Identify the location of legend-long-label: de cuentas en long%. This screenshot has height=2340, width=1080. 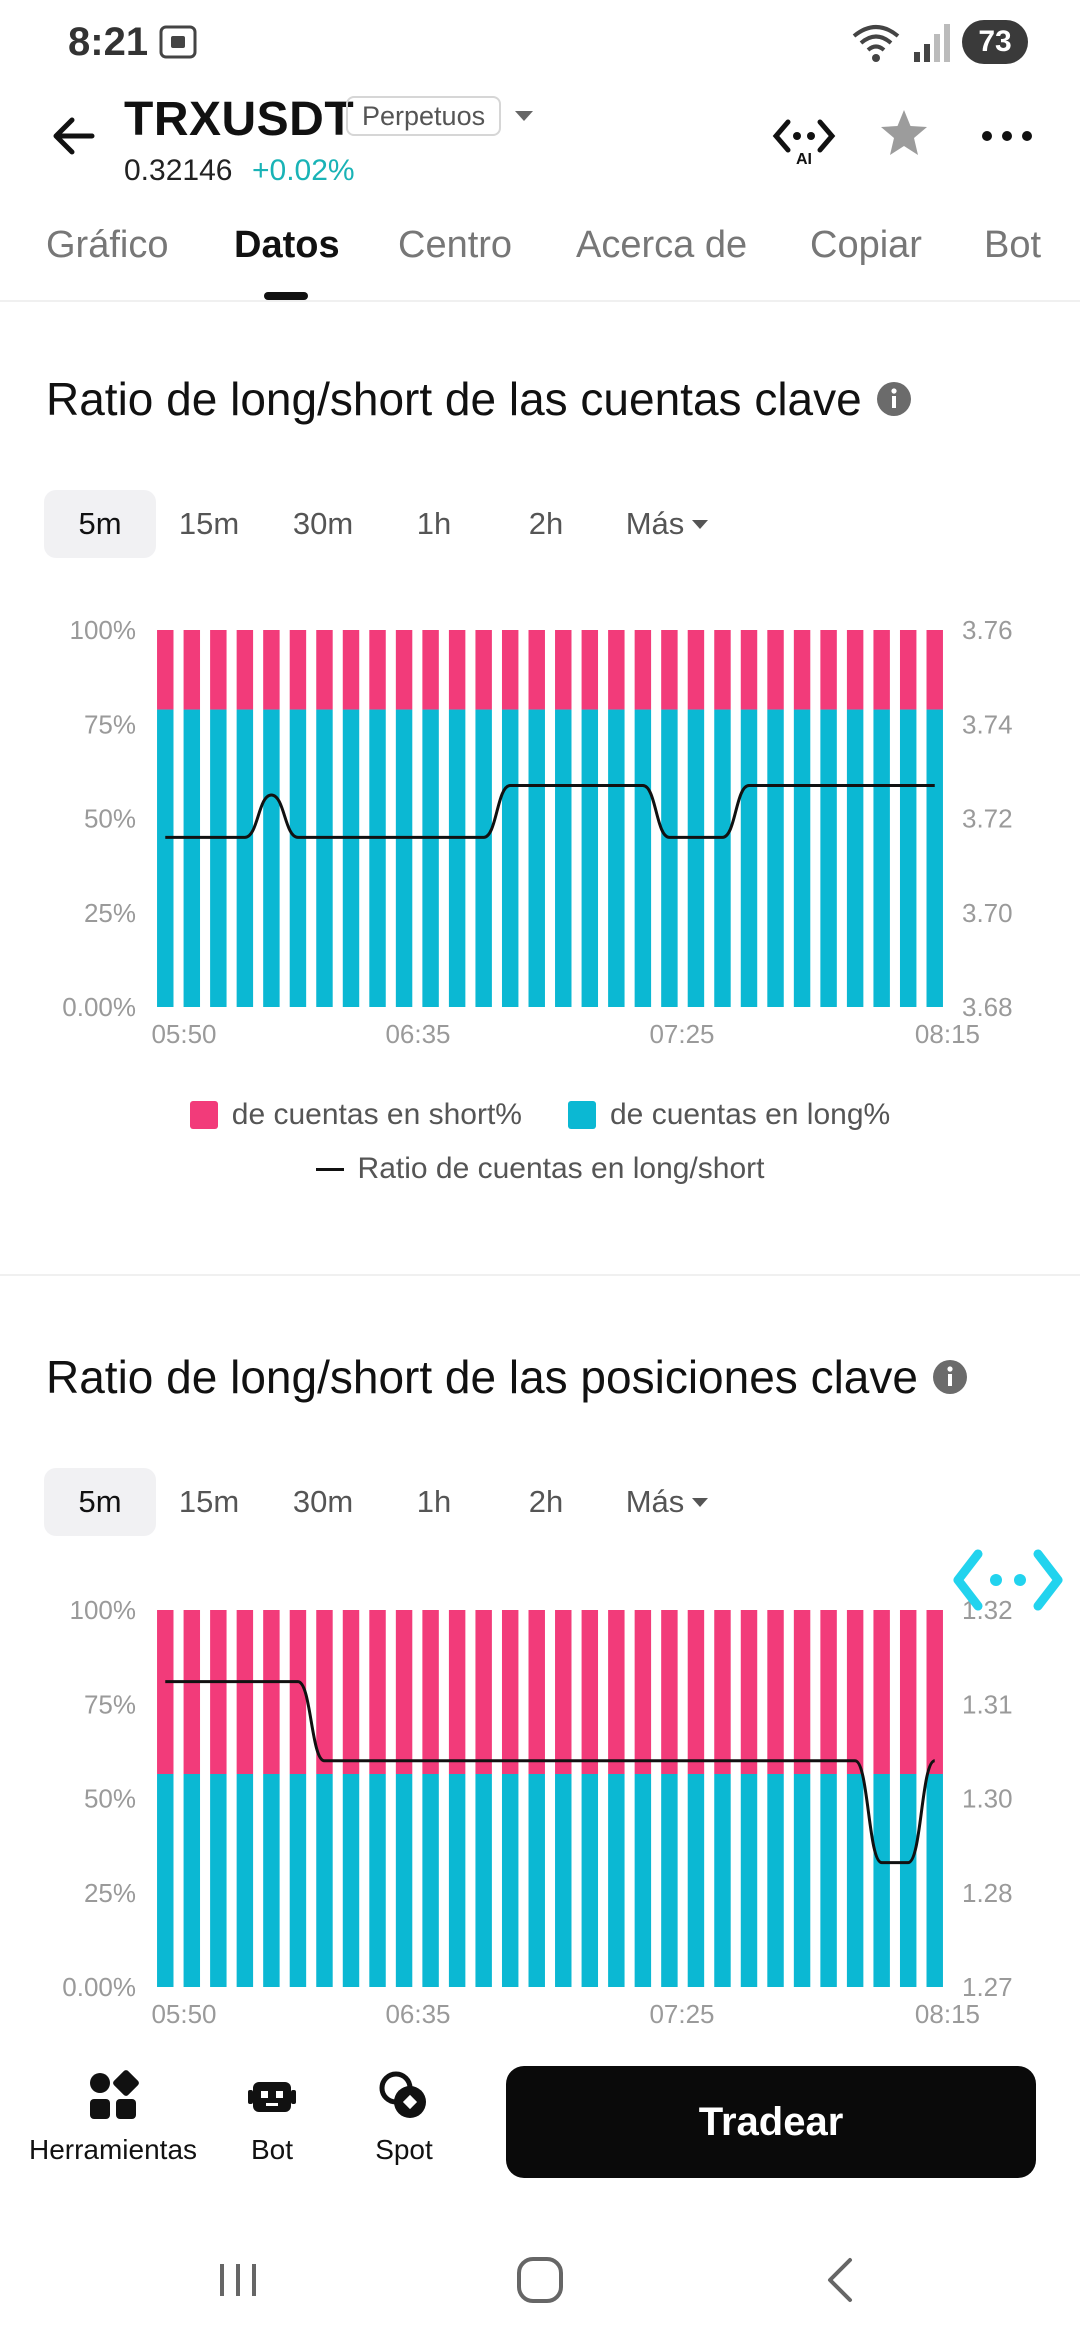
(750, 1114).